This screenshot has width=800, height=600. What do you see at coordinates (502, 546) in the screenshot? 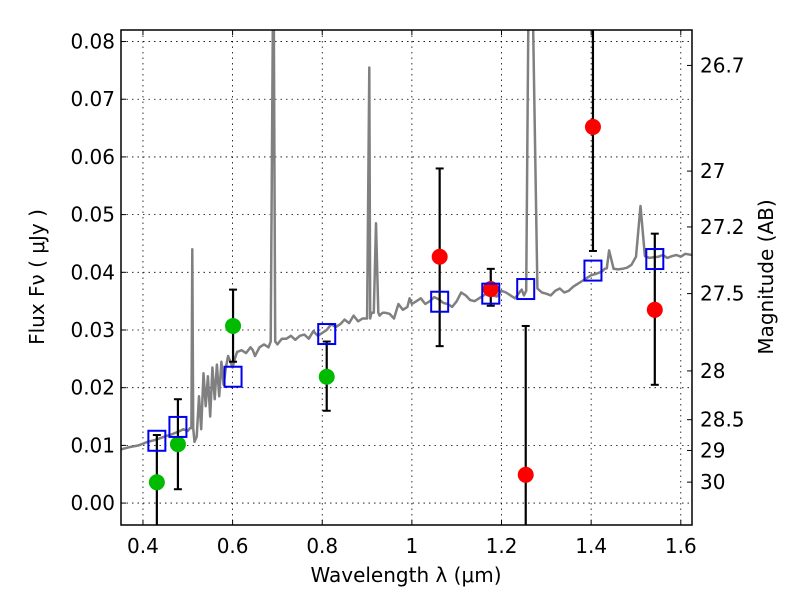
I see `x-tick-label: 1.2` at bounding box center [502, 546].